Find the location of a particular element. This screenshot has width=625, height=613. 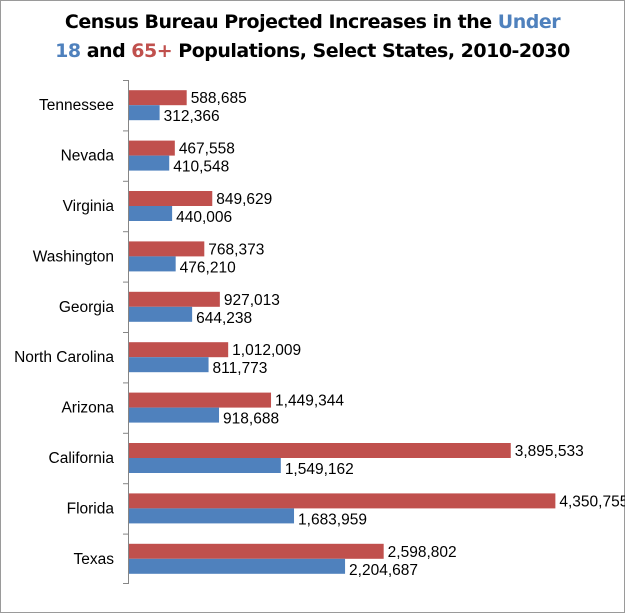

category-label: Nevada is located at coordinates (88, 156).